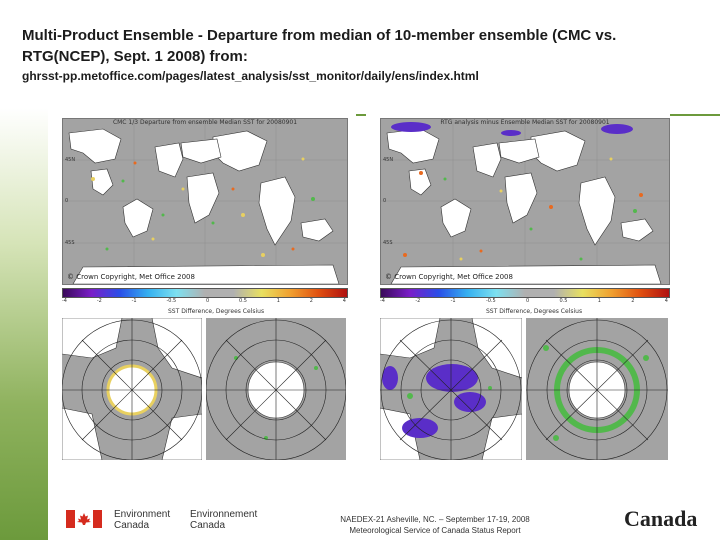 Image resolution: width=720 pixels, height=540 pixels. Describe the element at coordinates (451, 389) in the screenshot. I see `rtg-arctic-map` at that location.